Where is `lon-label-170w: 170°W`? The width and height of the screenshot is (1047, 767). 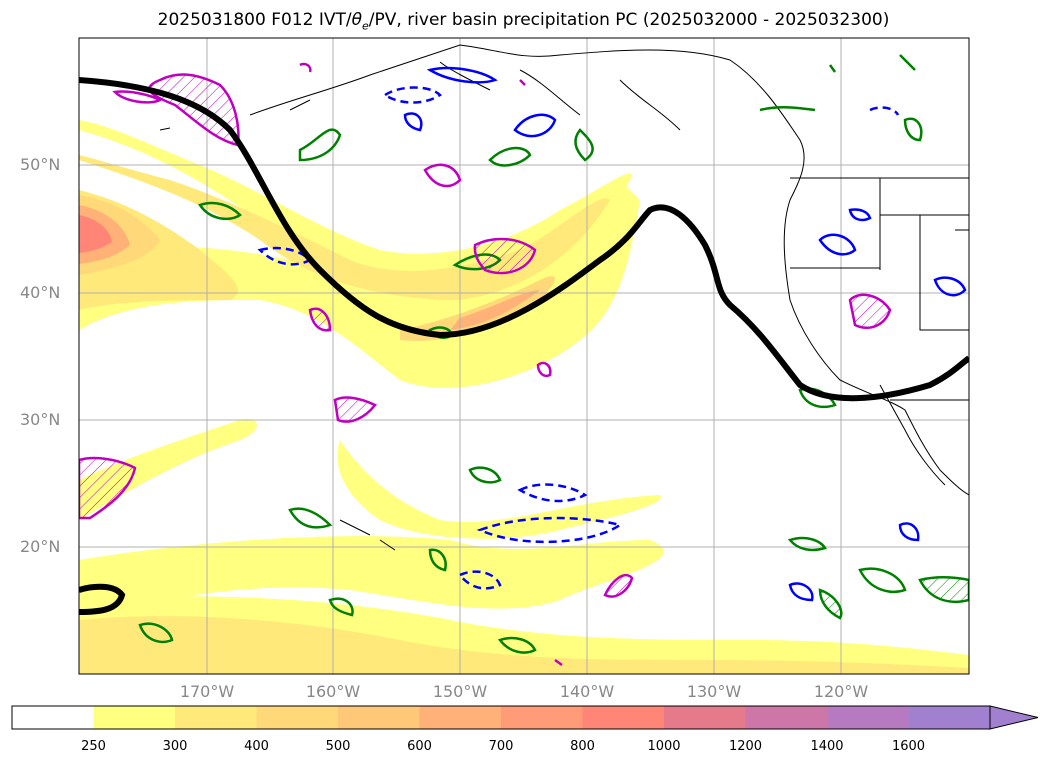
lon-label-170w: 170°W is located at coordinates (207, 691).